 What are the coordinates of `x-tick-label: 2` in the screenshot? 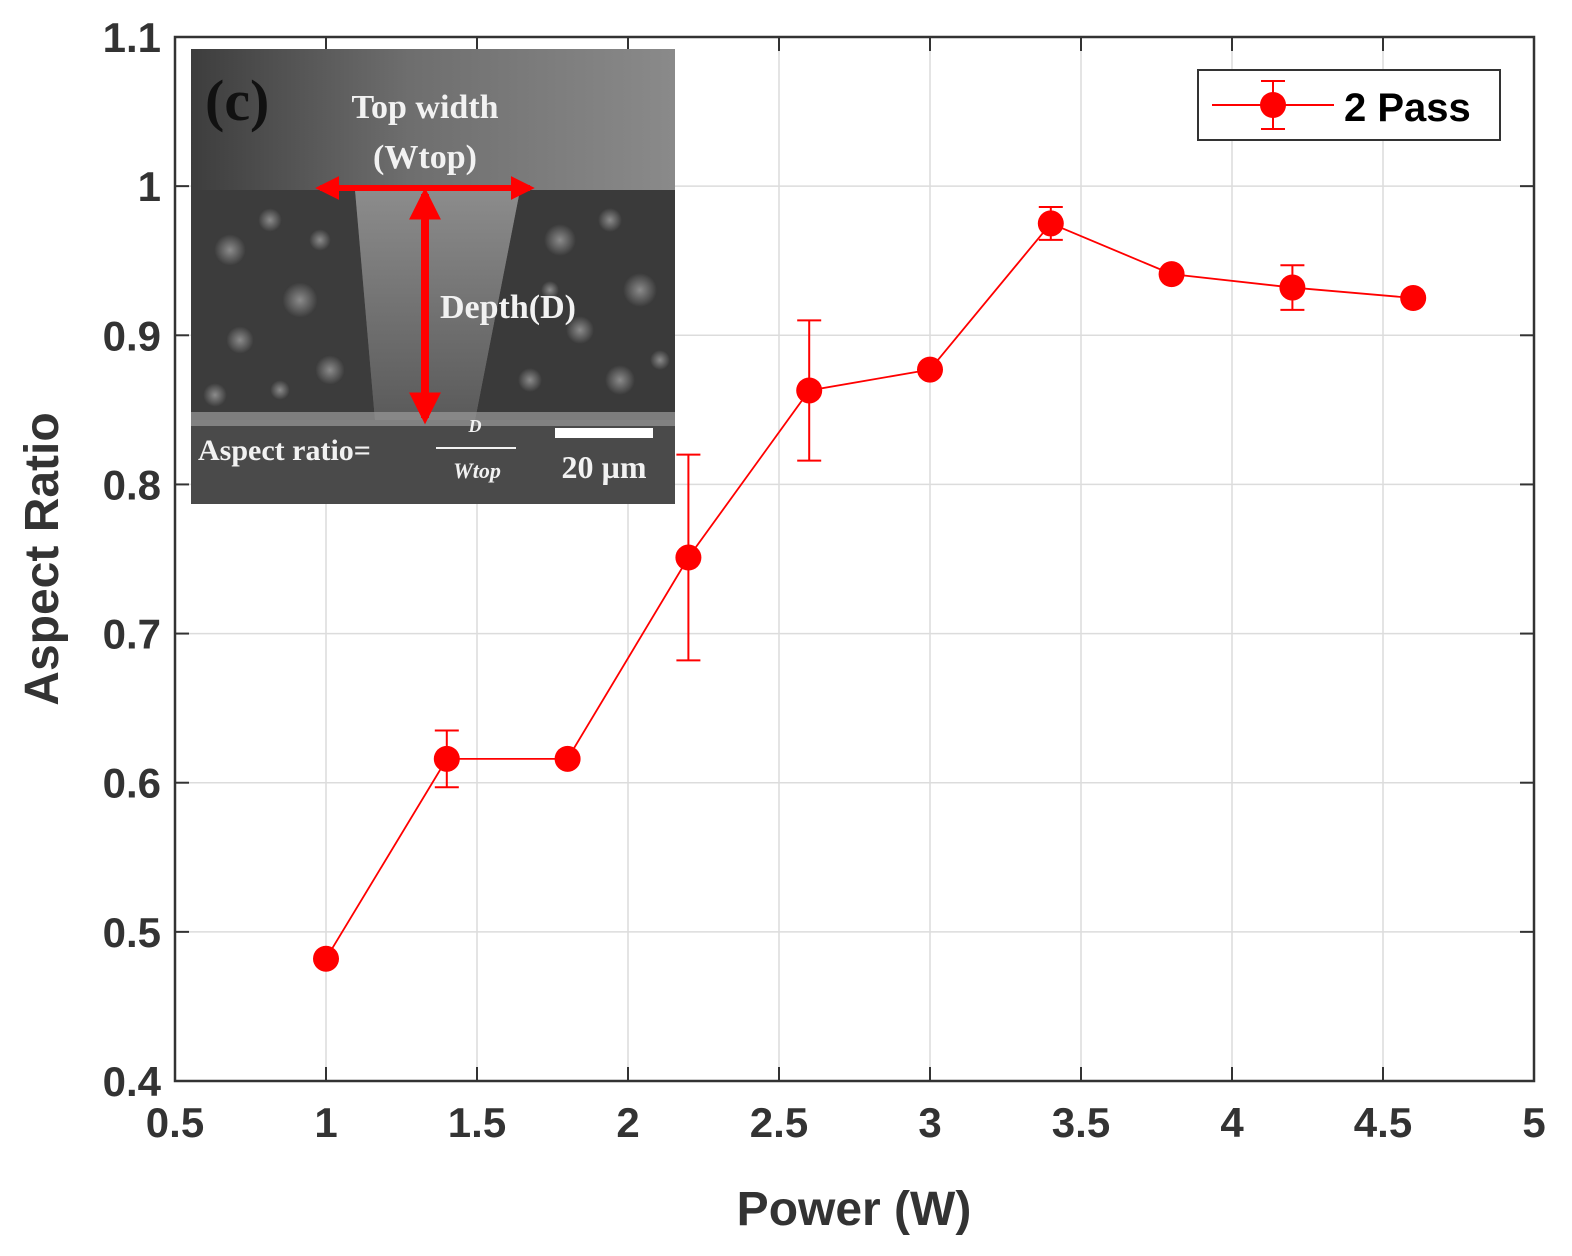 It's located at (627, 1122).